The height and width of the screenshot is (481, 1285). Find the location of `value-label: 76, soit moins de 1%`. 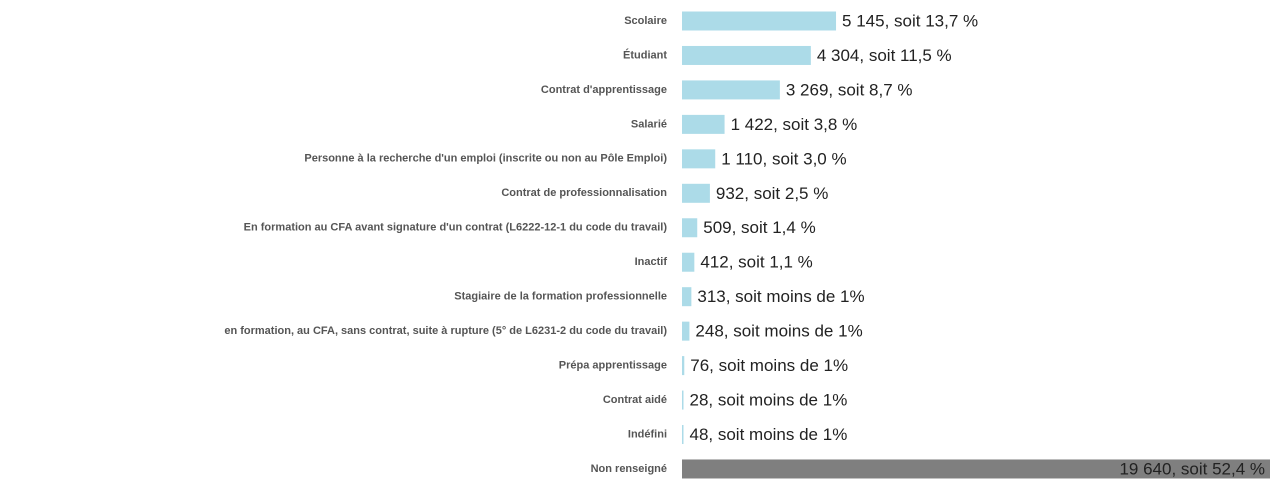

value-label: 76, soit moins de 1% is located at coordinates (769, 365).